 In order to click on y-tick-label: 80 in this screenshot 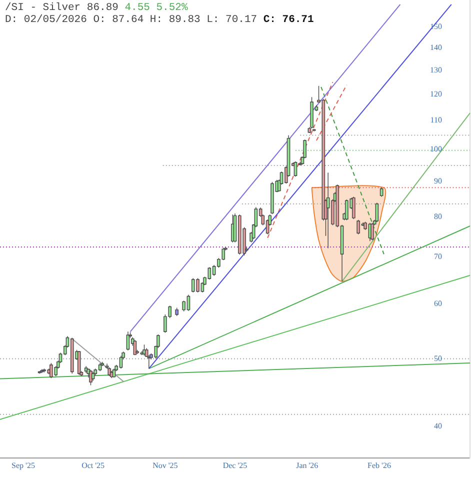, I will do `click(438, 216)`.